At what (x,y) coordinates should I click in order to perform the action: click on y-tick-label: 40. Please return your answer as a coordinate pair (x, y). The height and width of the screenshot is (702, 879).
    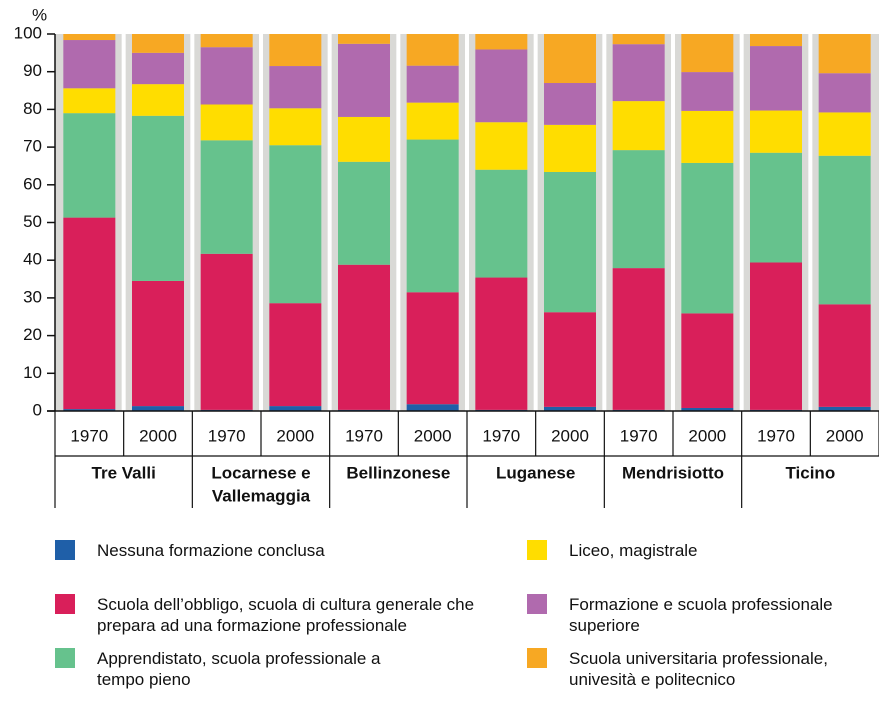
    Looking at the image, I should click on (32, 259).